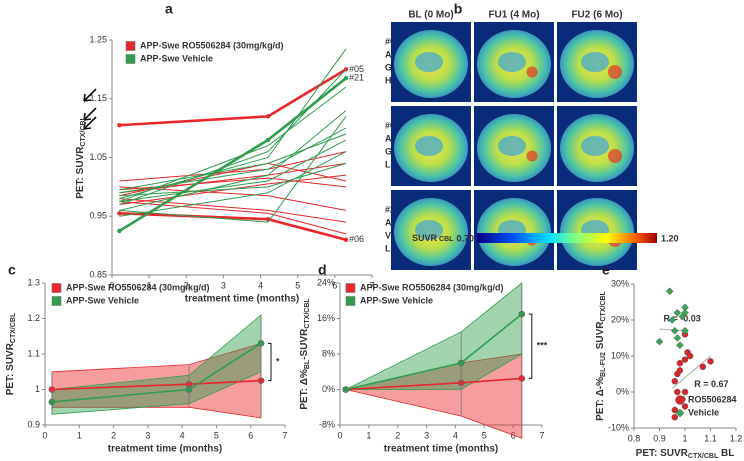 The image size is (744, 461). What do you see at coordinates (622, 391) in the screenshot?
I see `y-tick-label: 0%` at bounding box center [622, 391].